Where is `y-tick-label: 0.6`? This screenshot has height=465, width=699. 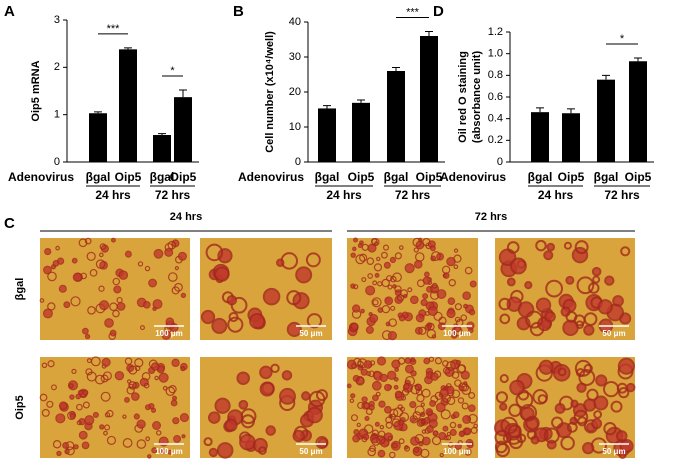 y-tick-label: 0.6 is located at coordinates (495, 97).